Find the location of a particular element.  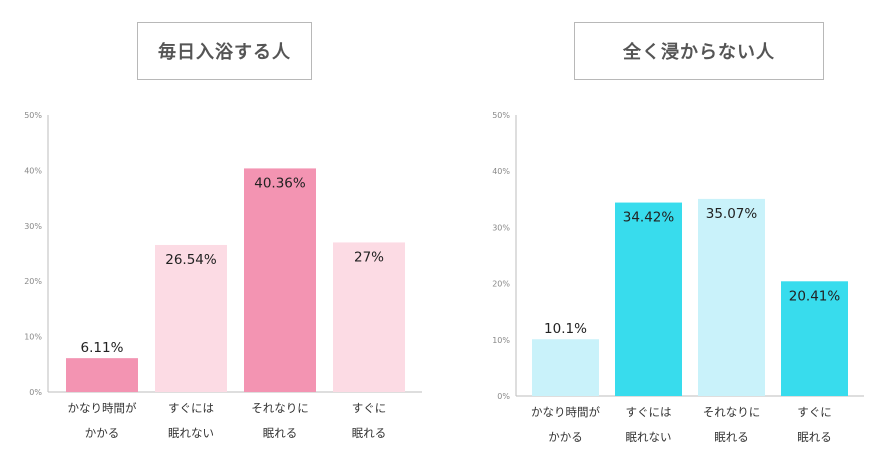

bar-value-label: 6.11% is located at coordinates (102, 348).